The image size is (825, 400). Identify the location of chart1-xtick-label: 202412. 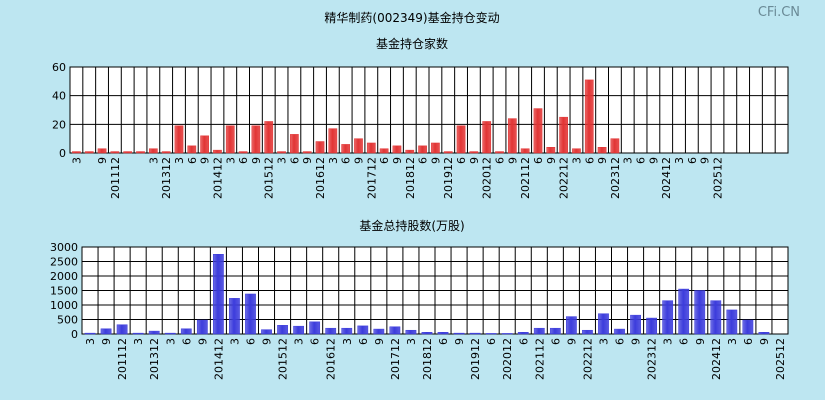
(666, 178).